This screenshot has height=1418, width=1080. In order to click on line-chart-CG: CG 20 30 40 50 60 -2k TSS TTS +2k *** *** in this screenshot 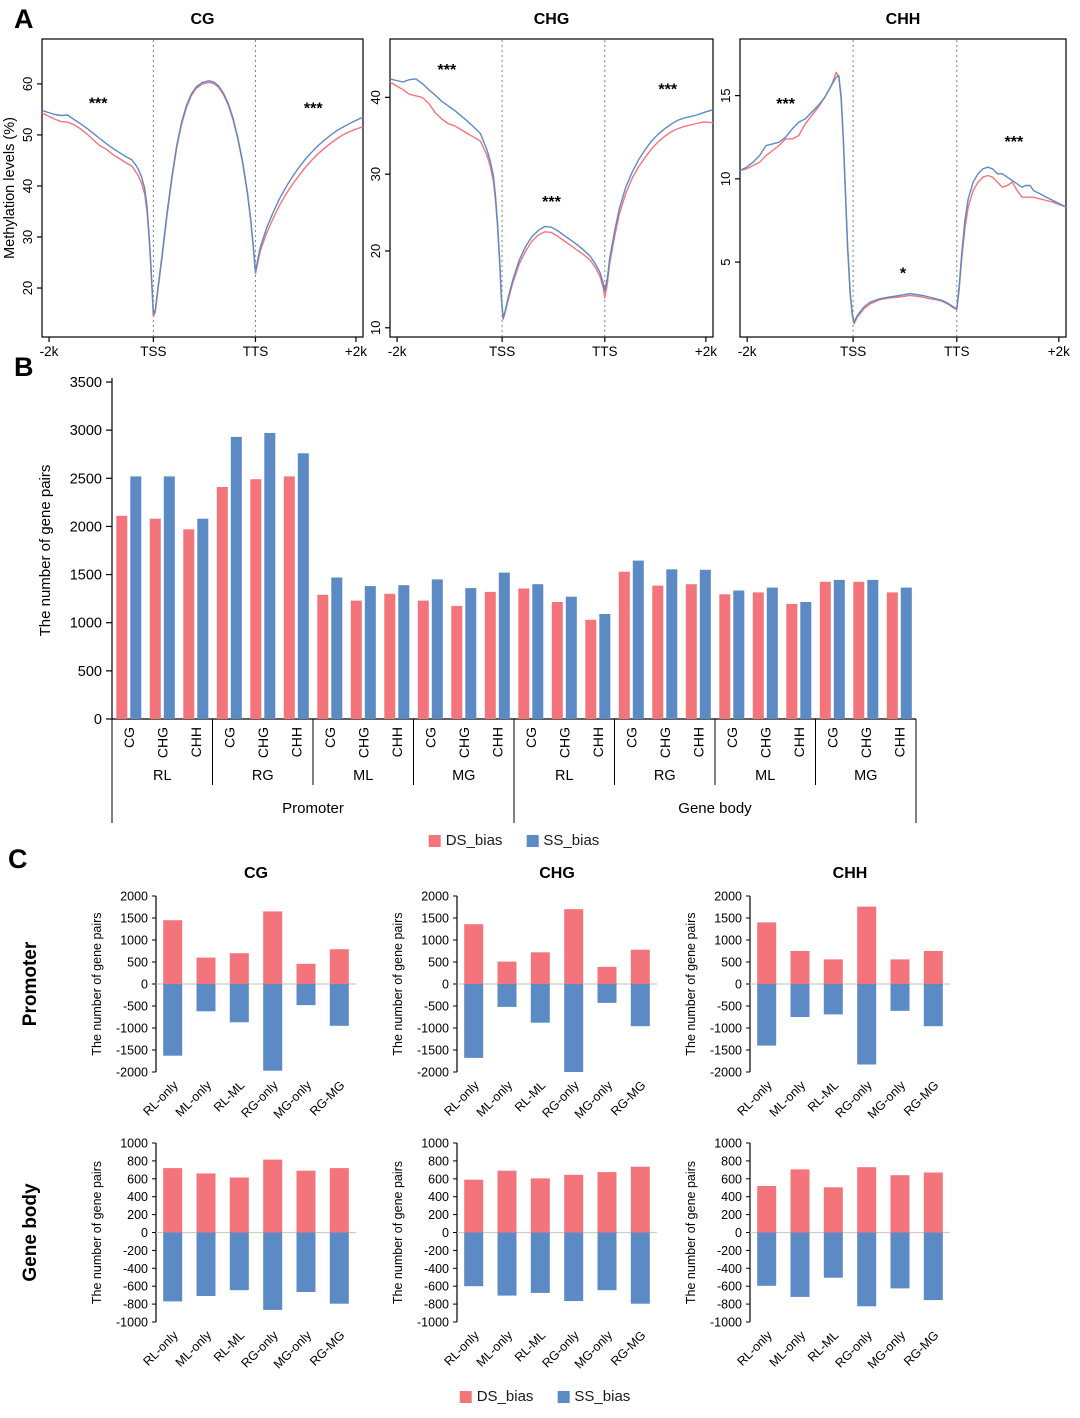, I will do `click(193, 185)`.